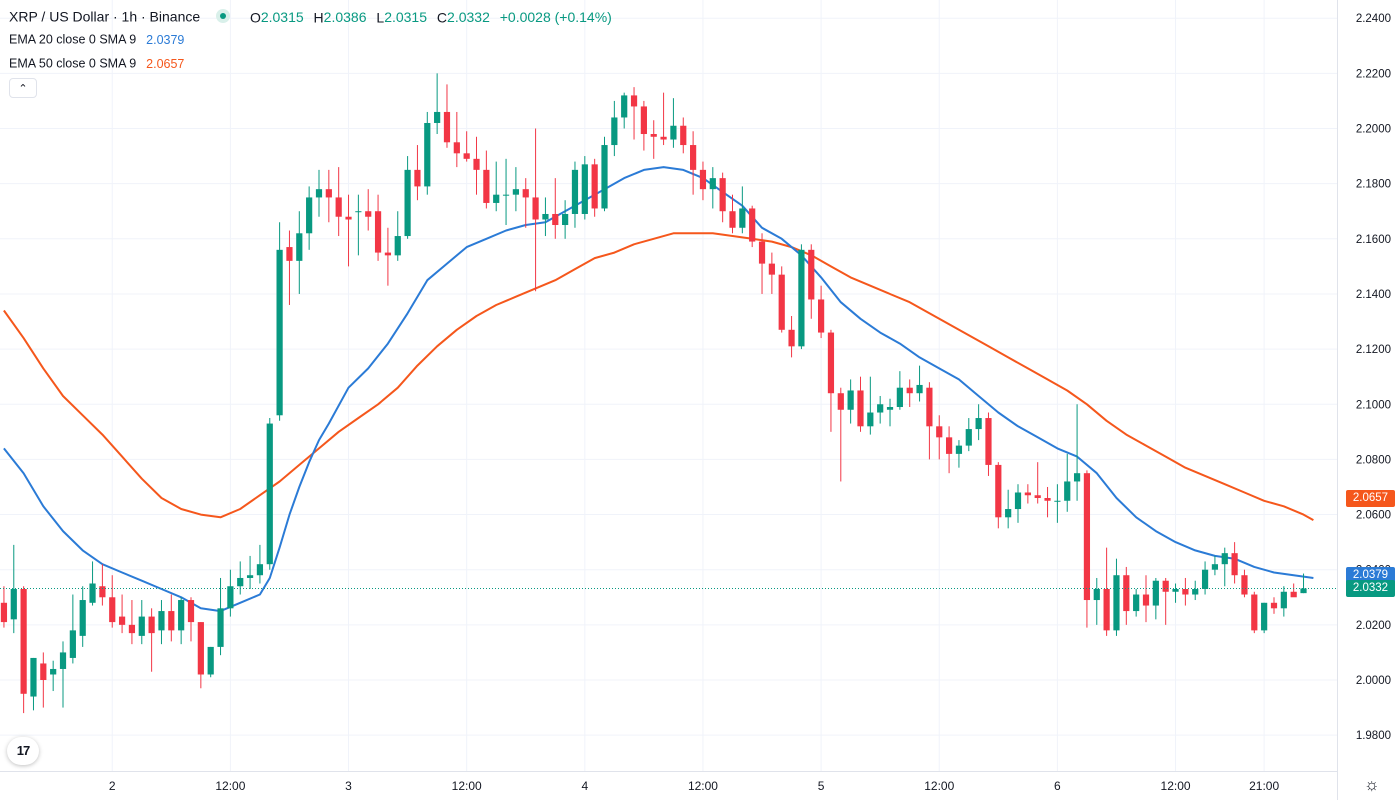  I want to click on ema20-legend: EMA 20 close 0 SMA 9 2.0379, so click(96, 39).